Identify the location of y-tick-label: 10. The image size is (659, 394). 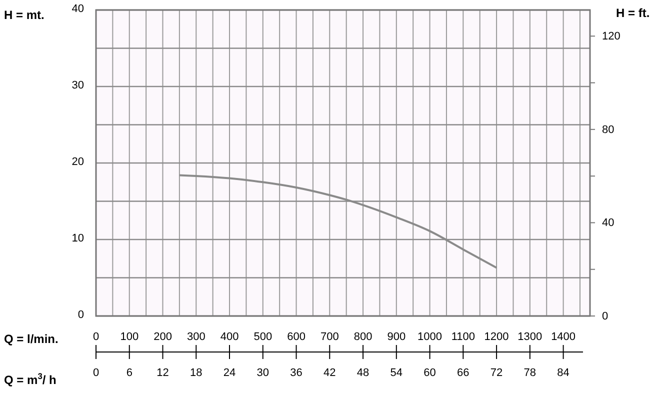
(78, 238).